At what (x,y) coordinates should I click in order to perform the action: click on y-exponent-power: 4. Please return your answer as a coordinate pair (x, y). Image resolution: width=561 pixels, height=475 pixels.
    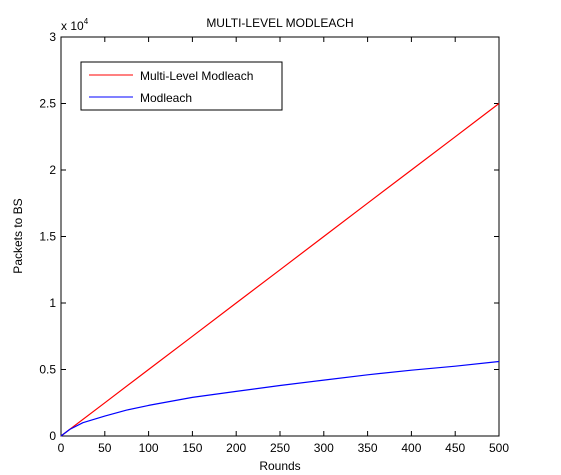
    Looking at the image, I should click on (86, 21).